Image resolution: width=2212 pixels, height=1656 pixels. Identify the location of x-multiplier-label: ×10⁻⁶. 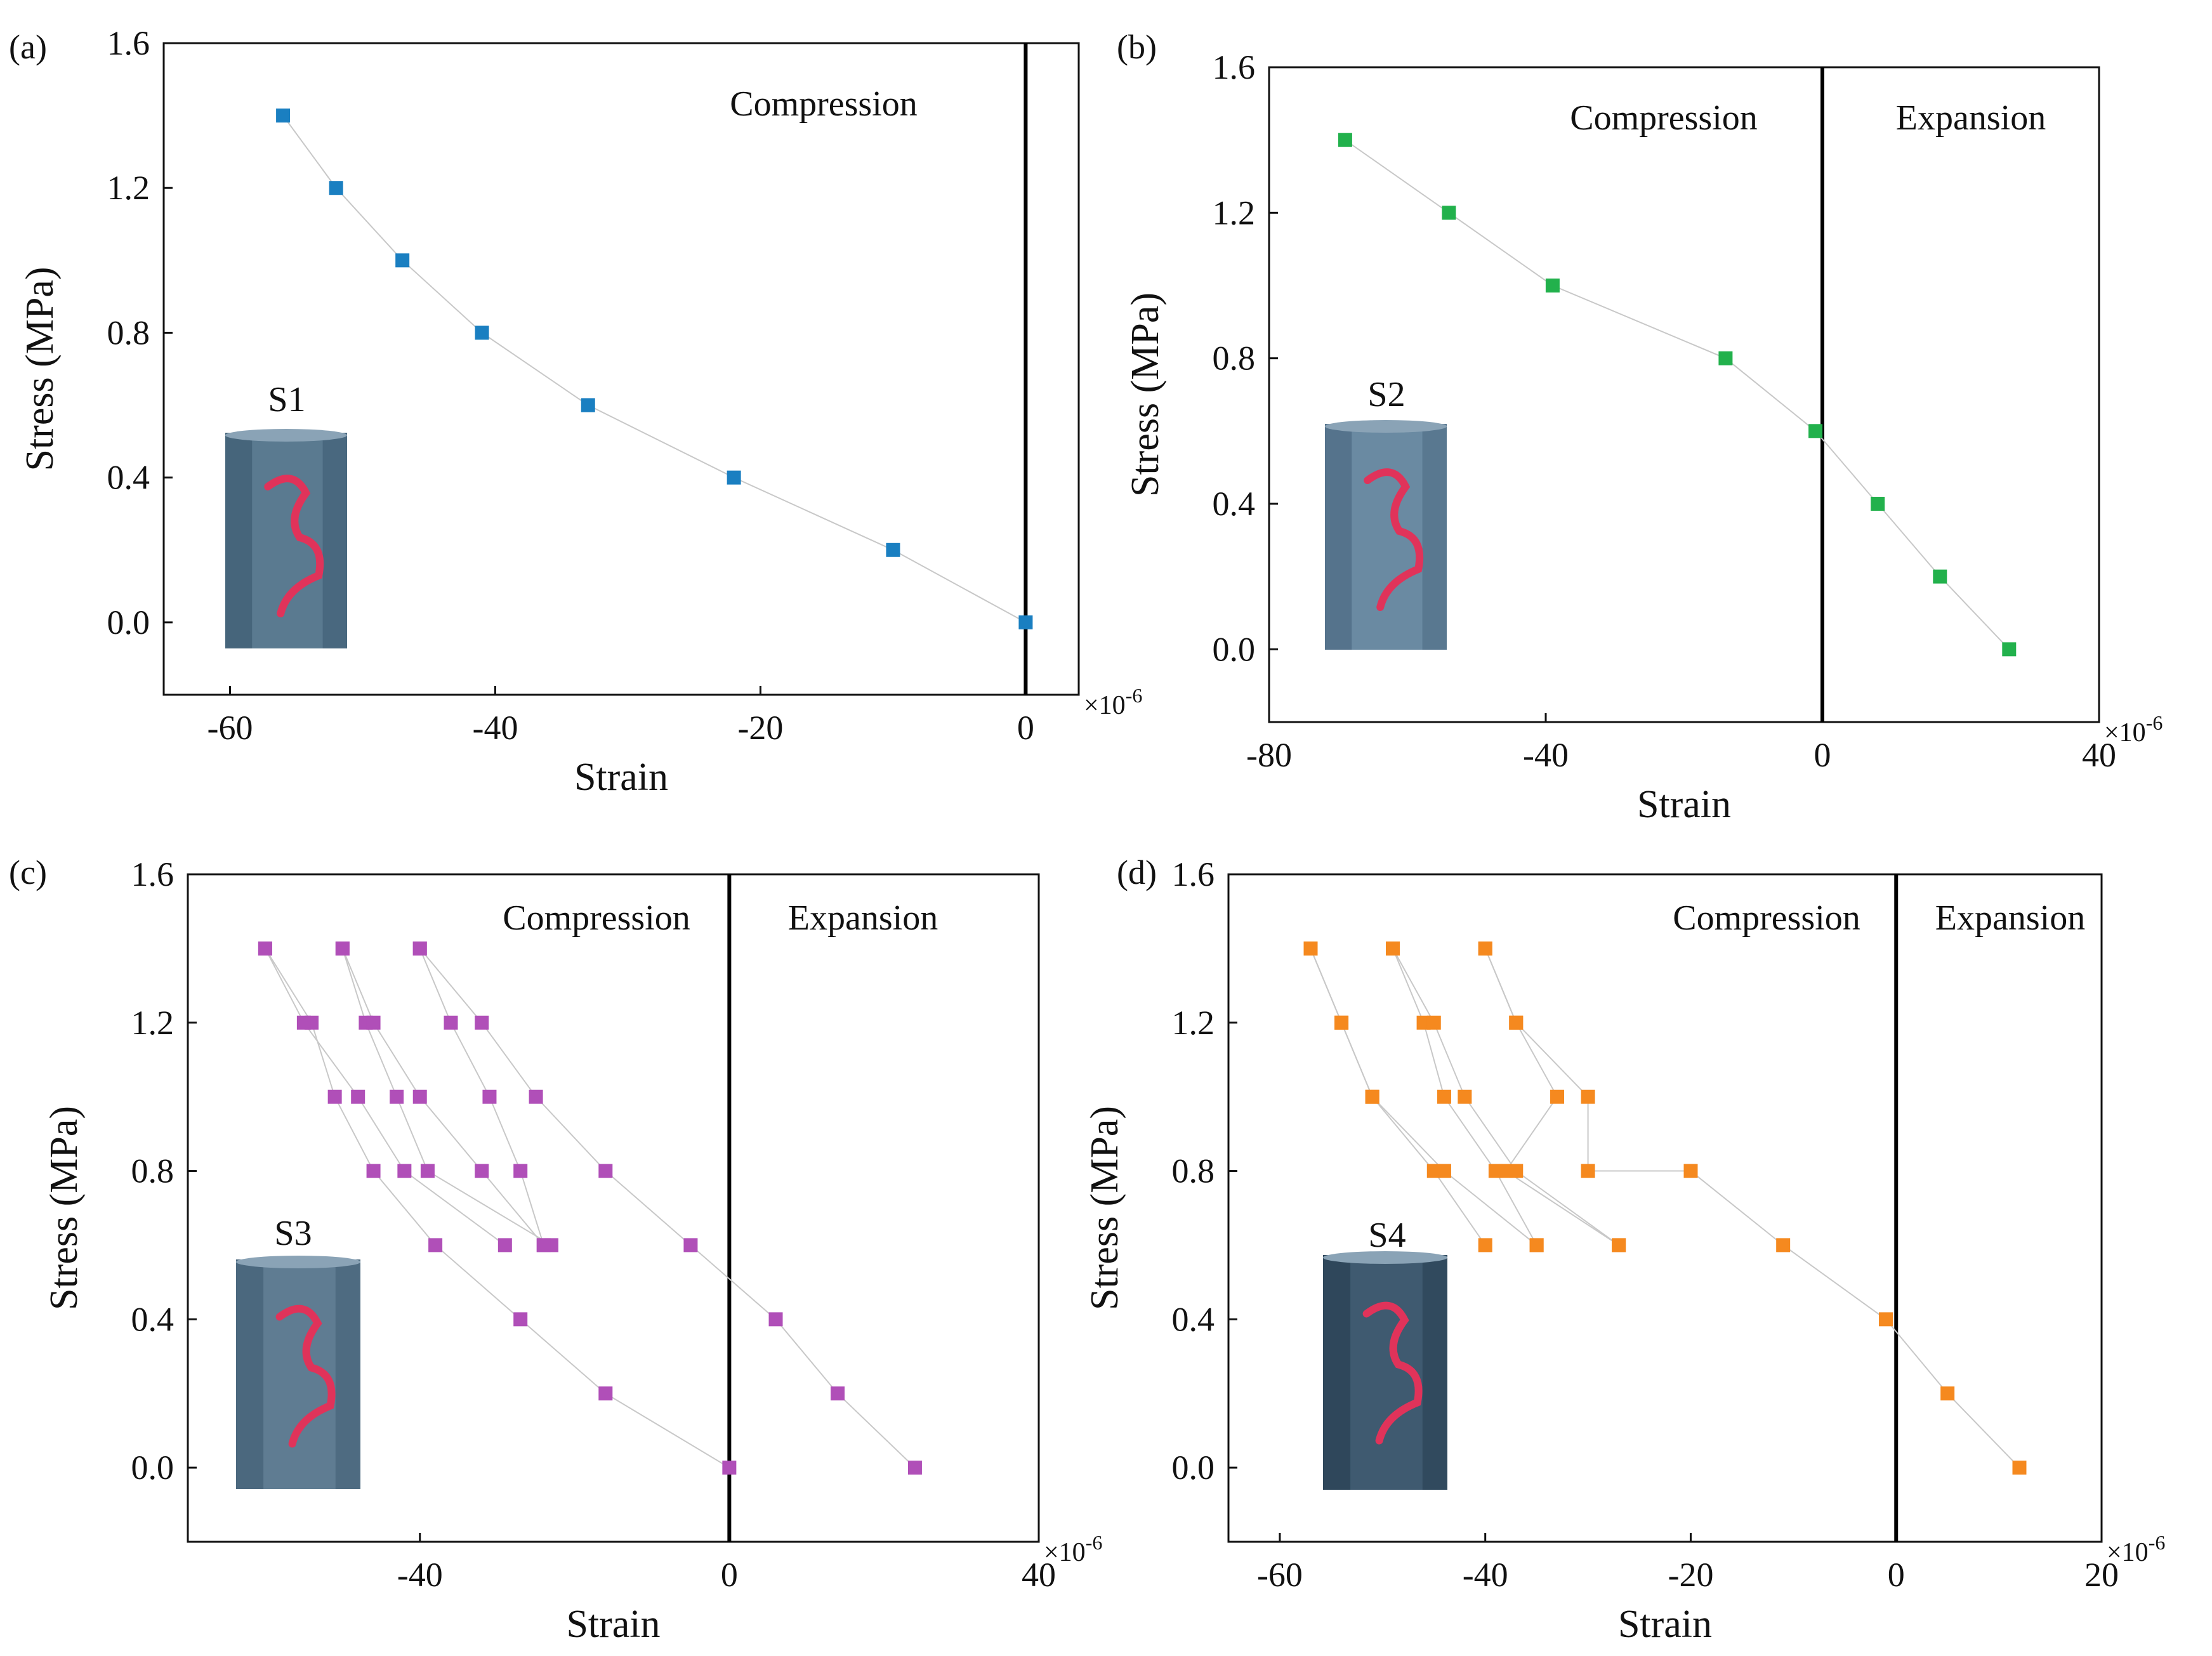
(2136, 1549).